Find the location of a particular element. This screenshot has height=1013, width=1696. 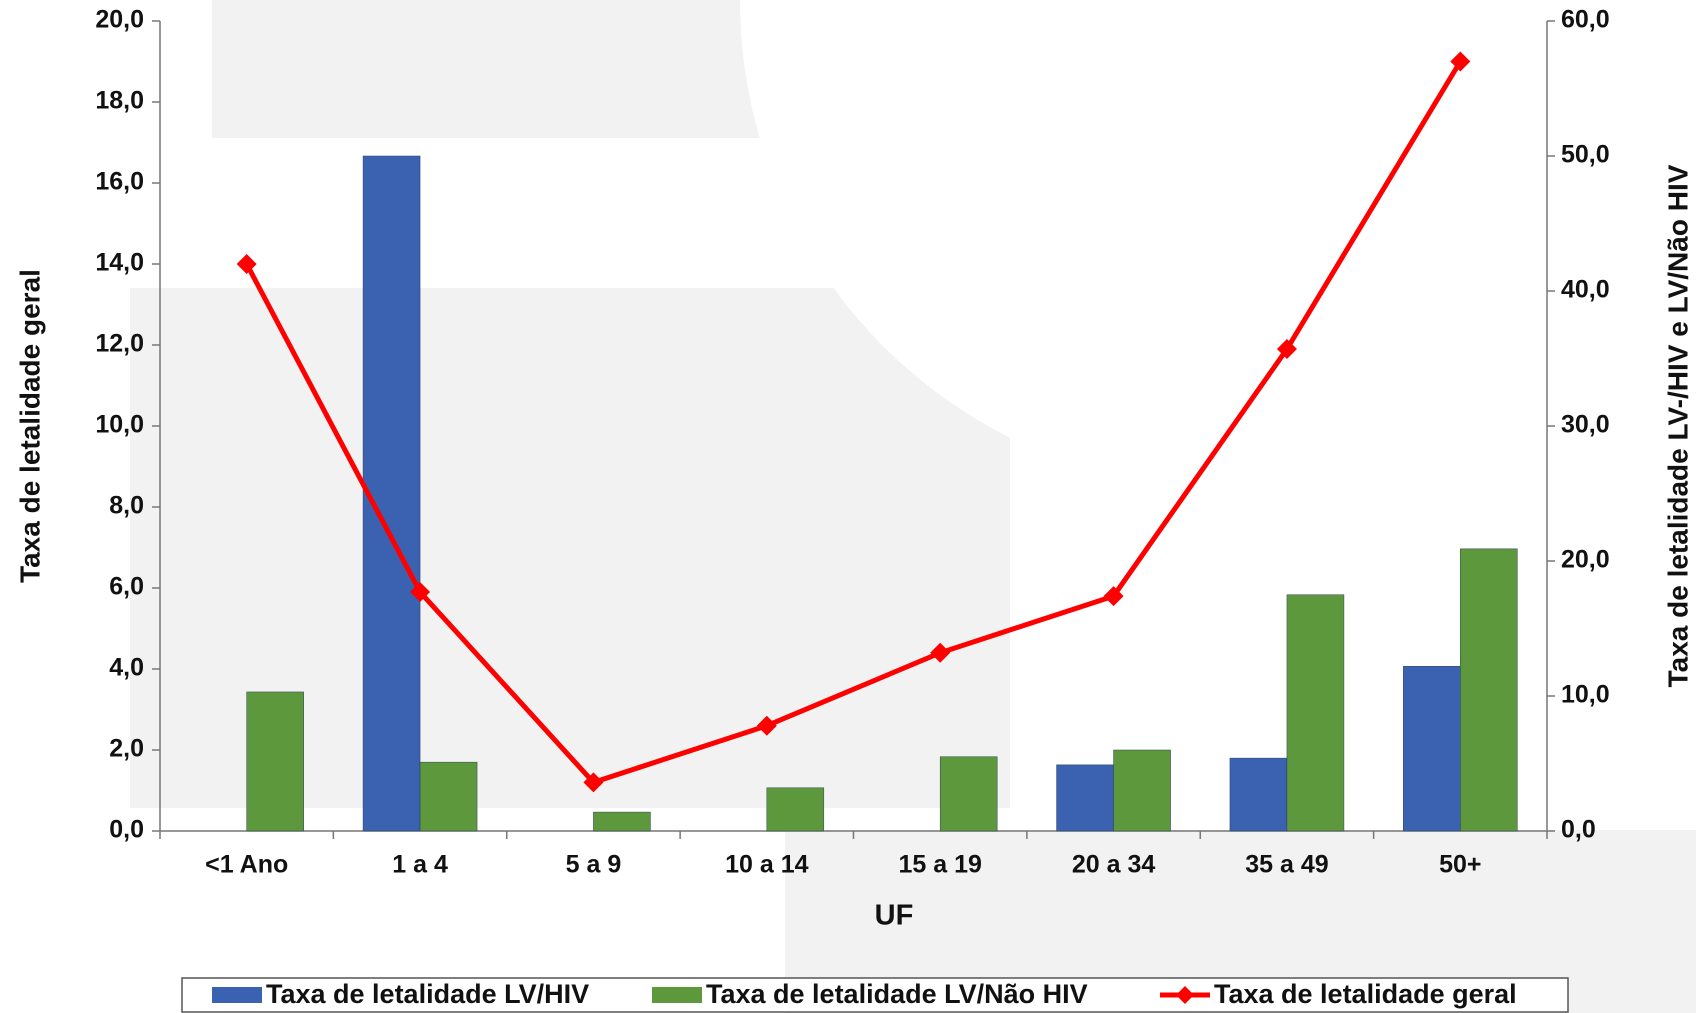

y2-tick-label: 0,0 is located at coordinates (1578, 830).